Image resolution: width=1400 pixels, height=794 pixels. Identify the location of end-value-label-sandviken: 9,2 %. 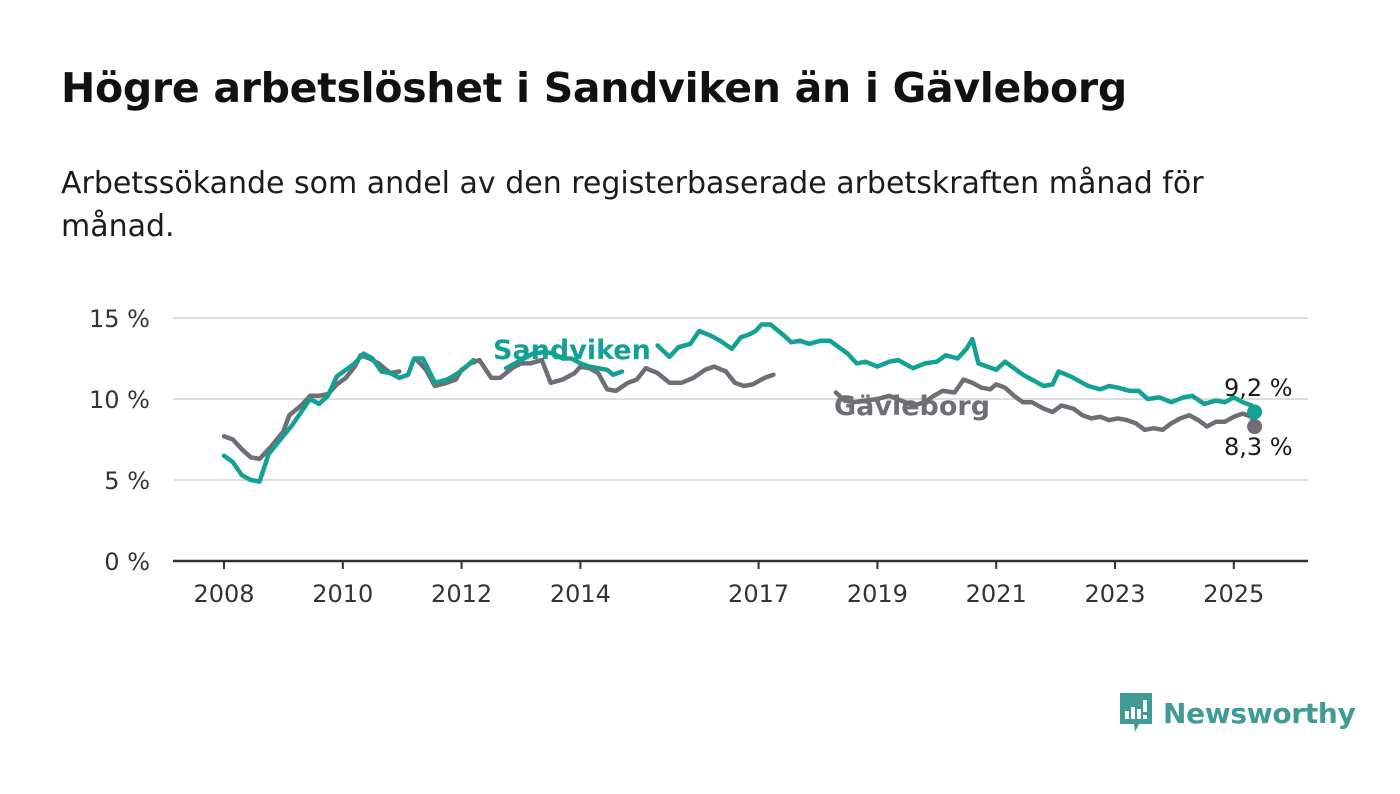
(1258, 388).